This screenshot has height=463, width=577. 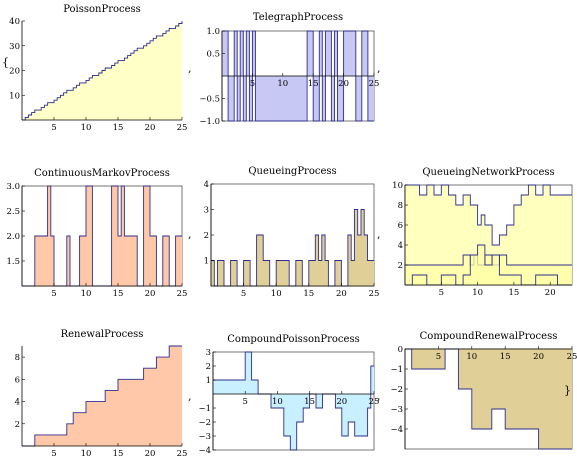 I want to click on compound-poisson-process-ytick-label: 1, so click(x=208, y=381).